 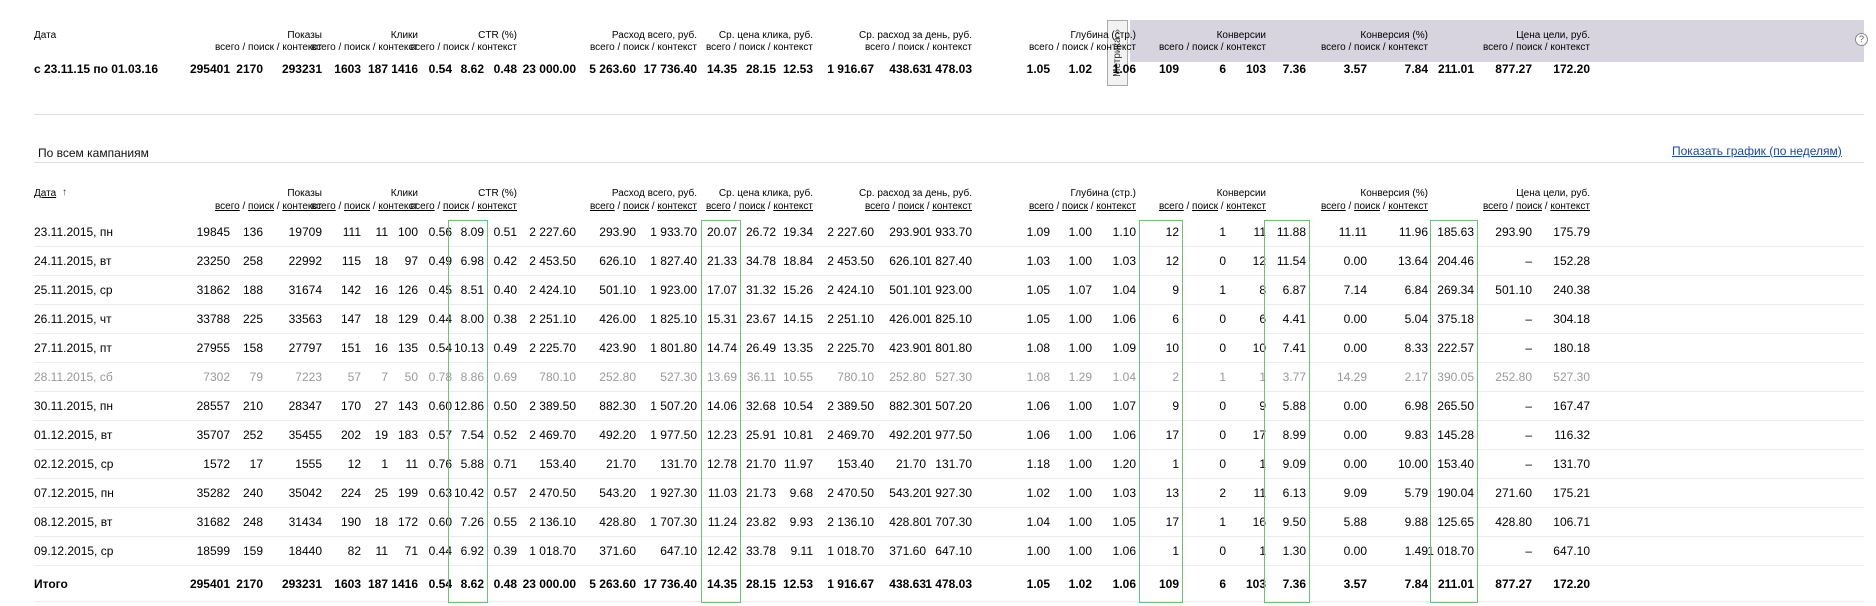 What do you see at coordinates (1080, 464) in the screenshot?
I see `table-cell: 1.00` at bounding box center [1080, 464].